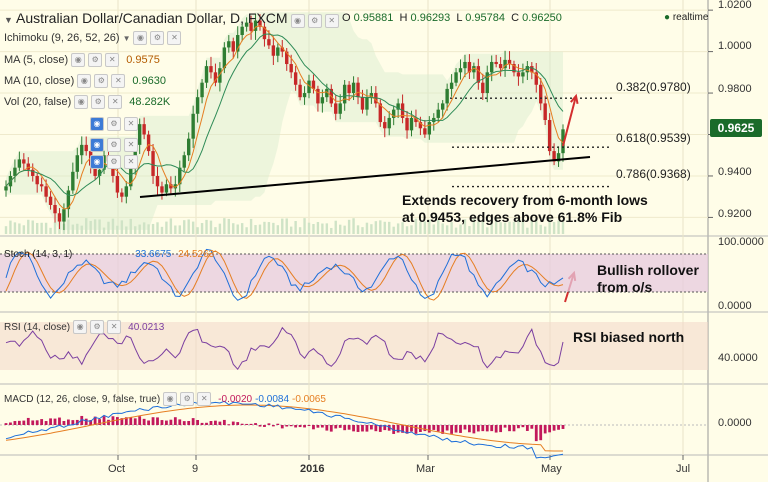 This screenshot has width=768, height=482. Describe the element at coordinates (93, 38) in the screenshot. I see `indicator-ichimoku: Ichimoku (9, 26, 52, 26) ▼ ◉ ⚙ ✕` at that location.